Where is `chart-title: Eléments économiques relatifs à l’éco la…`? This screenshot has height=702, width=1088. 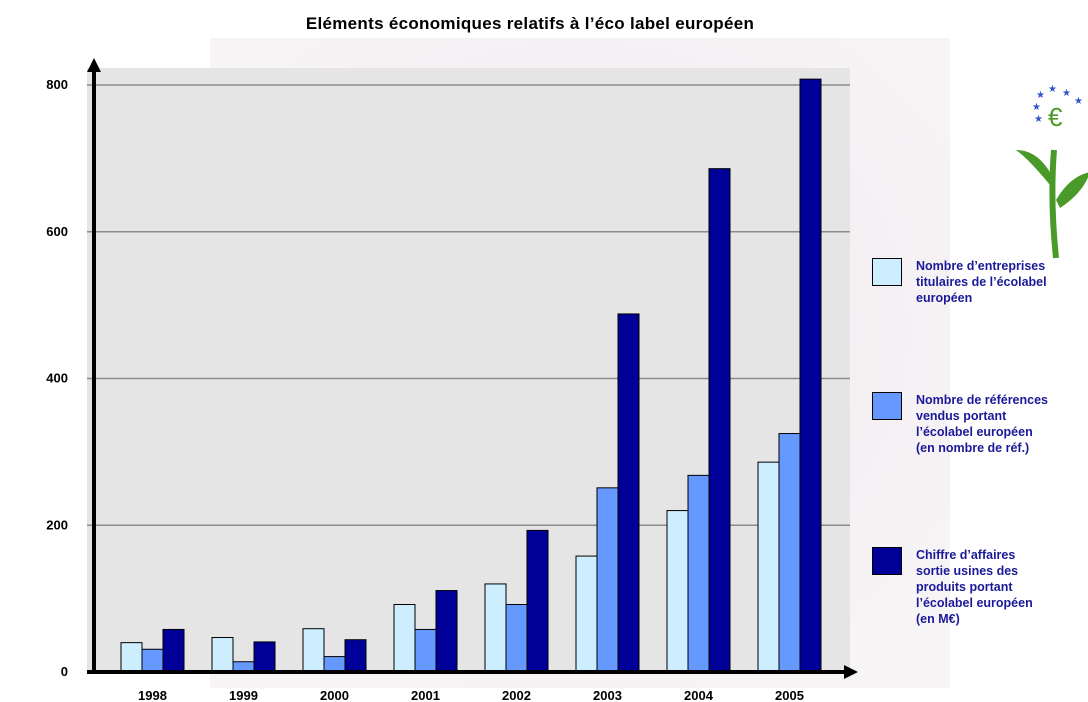 chart-title: Eléments économiques relatifs à l’éco la… is located at coordinates (530, 23).